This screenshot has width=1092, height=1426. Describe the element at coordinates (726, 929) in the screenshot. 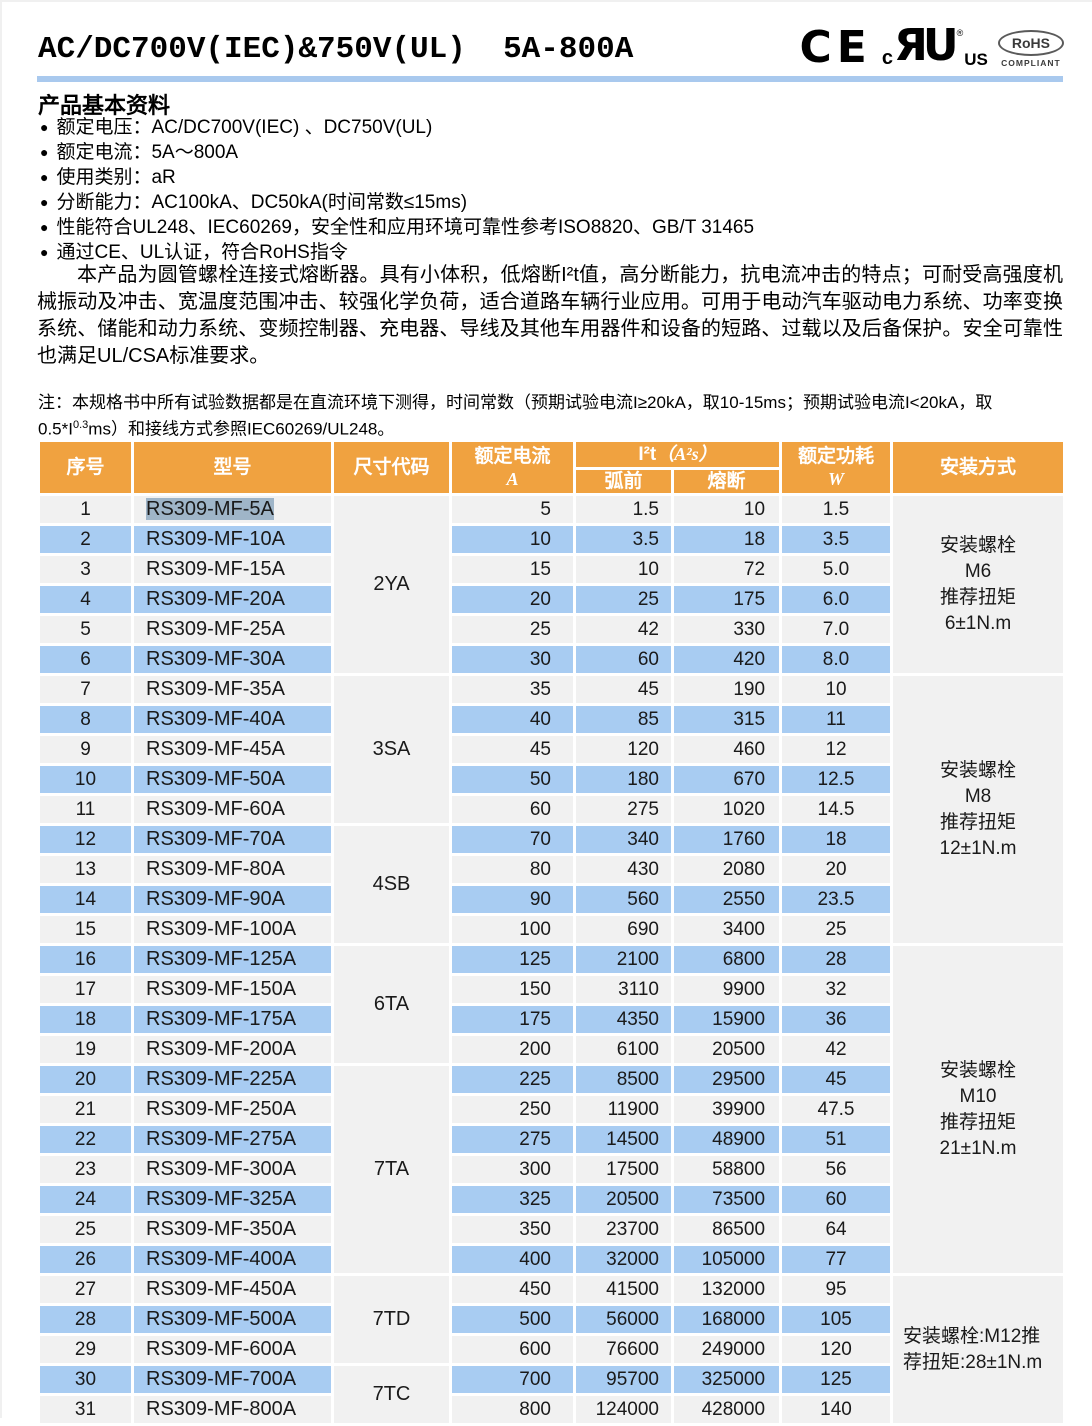

I see `cell-melt-i2t: 3400` at that location.